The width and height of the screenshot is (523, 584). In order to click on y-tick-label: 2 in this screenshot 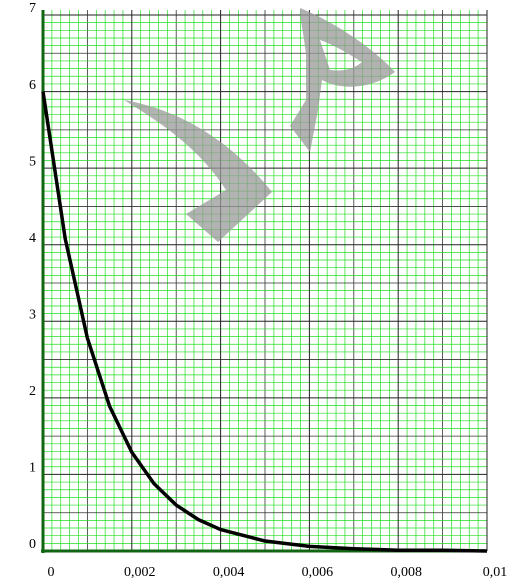, I will do `click(32, 391)`.